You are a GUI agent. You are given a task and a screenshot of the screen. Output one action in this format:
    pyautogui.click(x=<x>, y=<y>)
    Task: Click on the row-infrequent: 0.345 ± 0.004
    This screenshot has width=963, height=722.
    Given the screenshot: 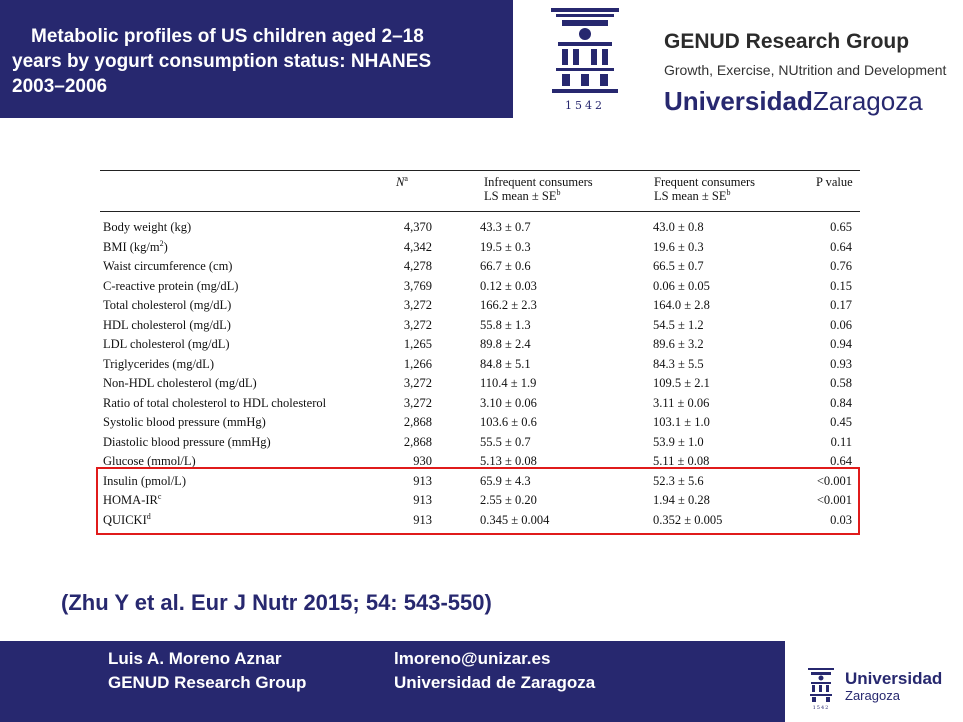 What is the action you would take?
    pyautogui.click(x=515, y=519)
    